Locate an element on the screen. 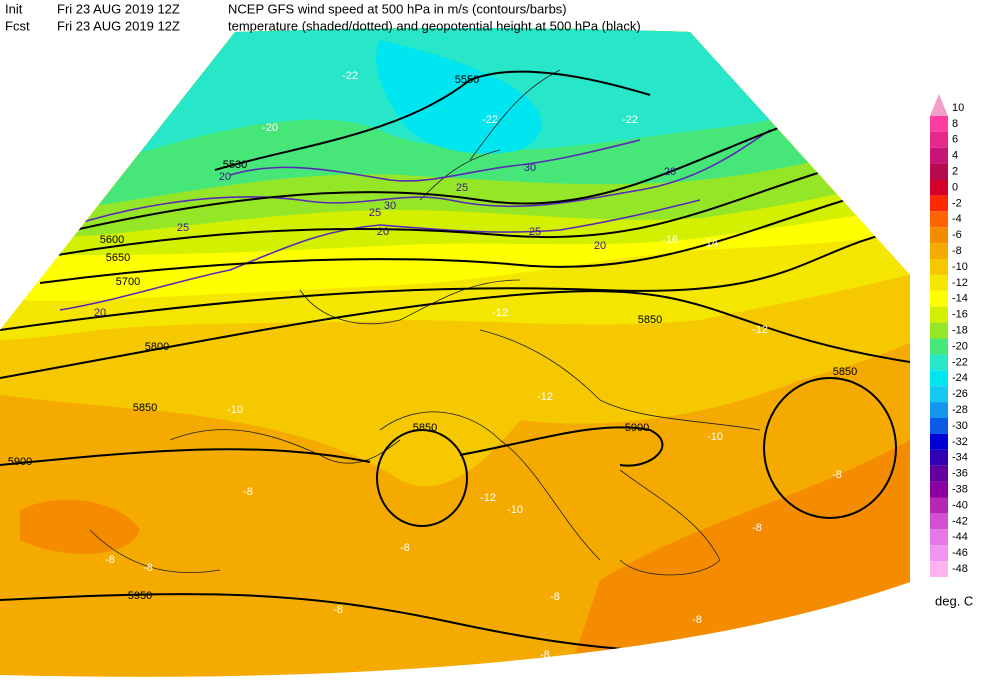  map-label: 25 is located at coordinates (462, 188).